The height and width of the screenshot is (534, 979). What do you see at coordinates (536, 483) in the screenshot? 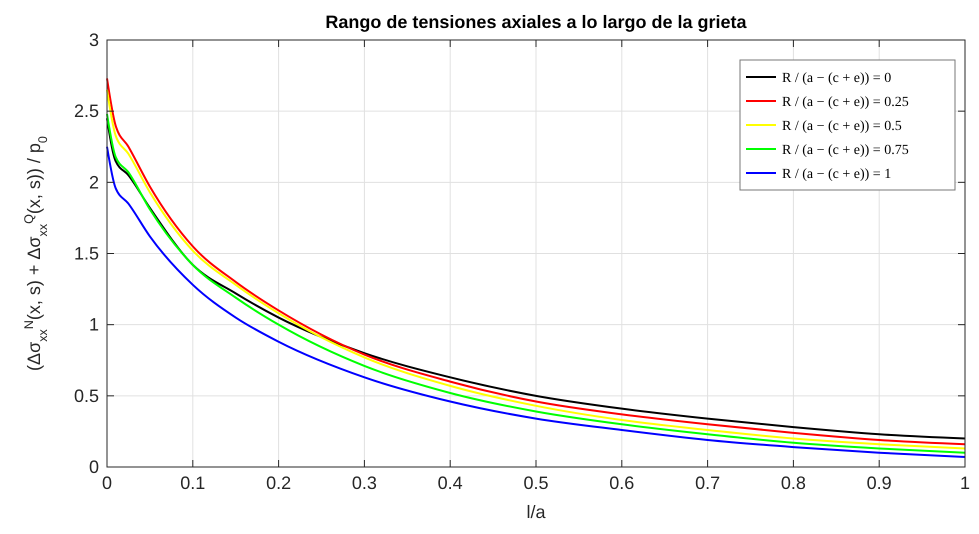
I see `x-tick-label: 0.5` at bounding box center [536, 483].